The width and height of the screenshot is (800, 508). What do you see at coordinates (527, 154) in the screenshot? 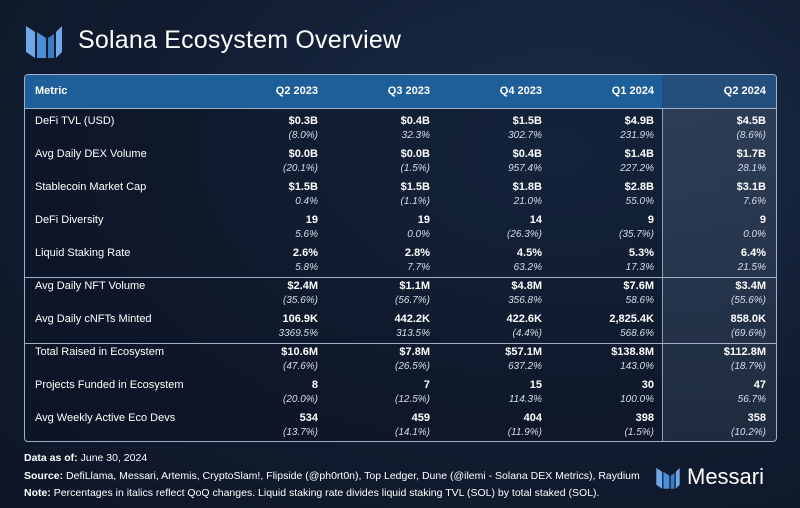
I see `metric-value: $0.4B` at bounding box center [527, 154].